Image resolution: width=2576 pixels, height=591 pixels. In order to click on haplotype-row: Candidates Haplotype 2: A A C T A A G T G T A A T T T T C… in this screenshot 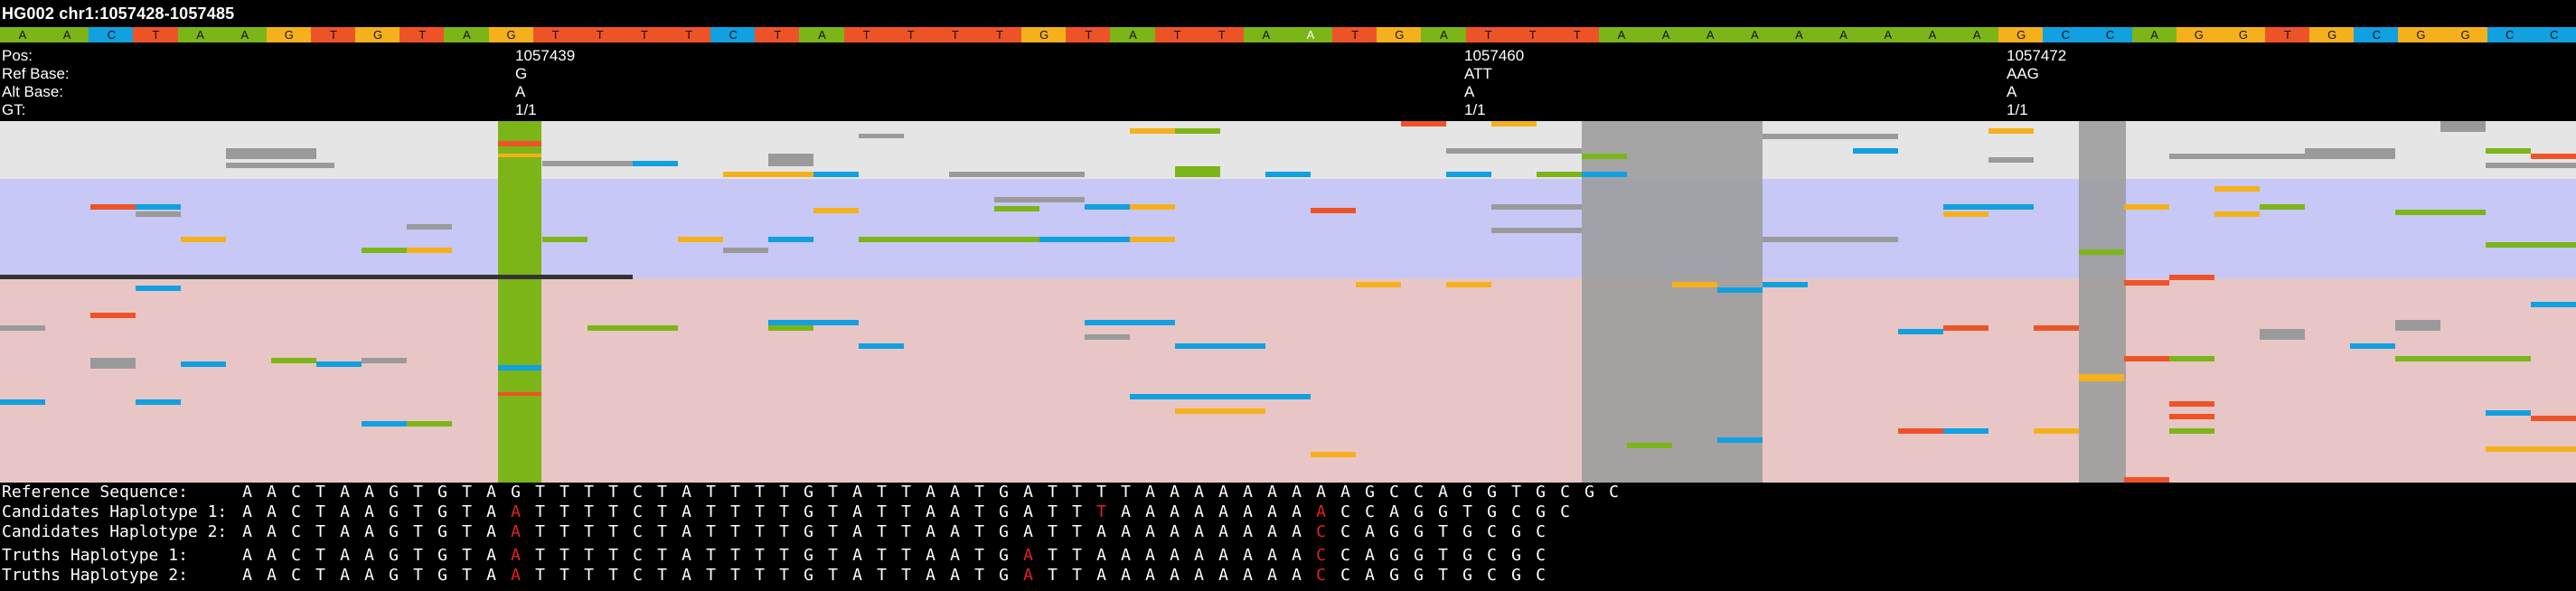, I will do `click(1288, 532)`.